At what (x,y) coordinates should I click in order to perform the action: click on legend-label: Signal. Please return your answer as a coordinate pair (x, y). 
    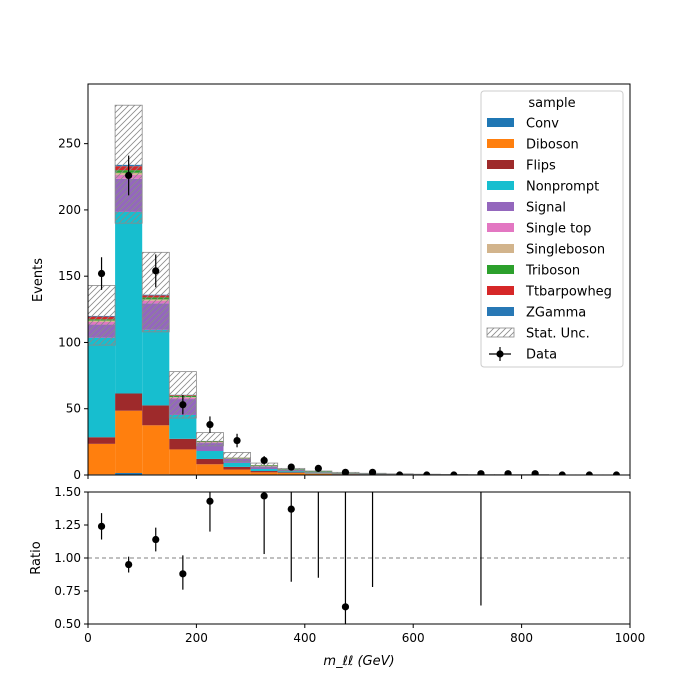
    Looking at the image, I should click on (546, 208).